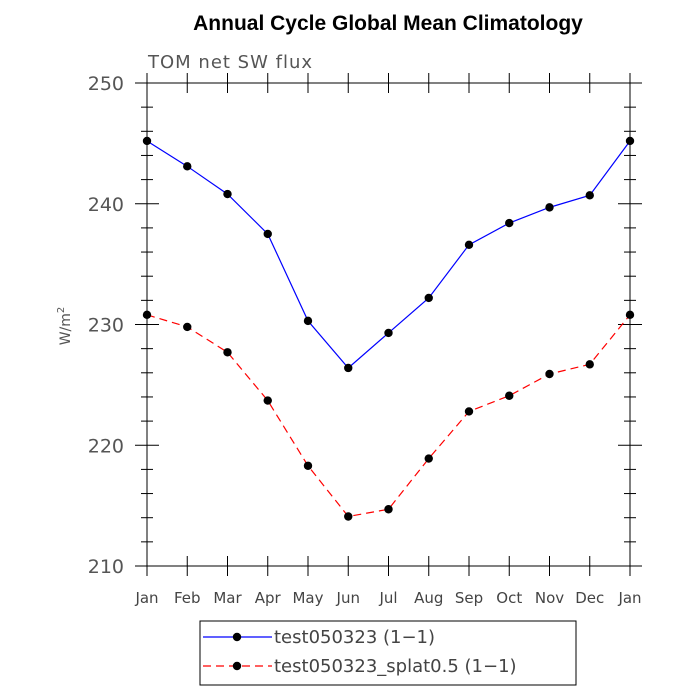 The height and width of the screenshot is (700, 700). I want to click on chart-title: Annual Cycle Global Mean Climatology, so click(388, 23).